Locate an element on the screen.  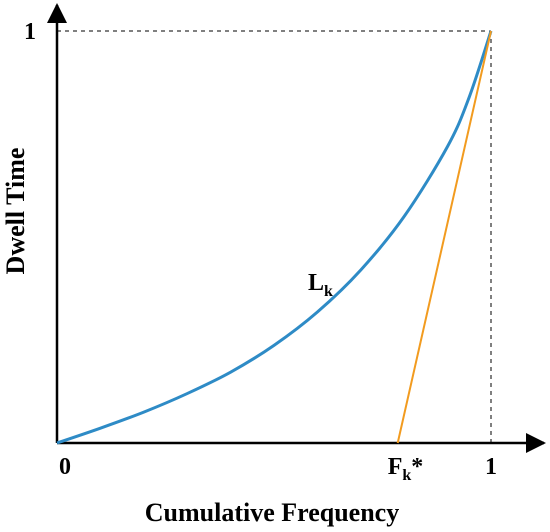
curve-label: Lk is located at coordinates (320, 285).